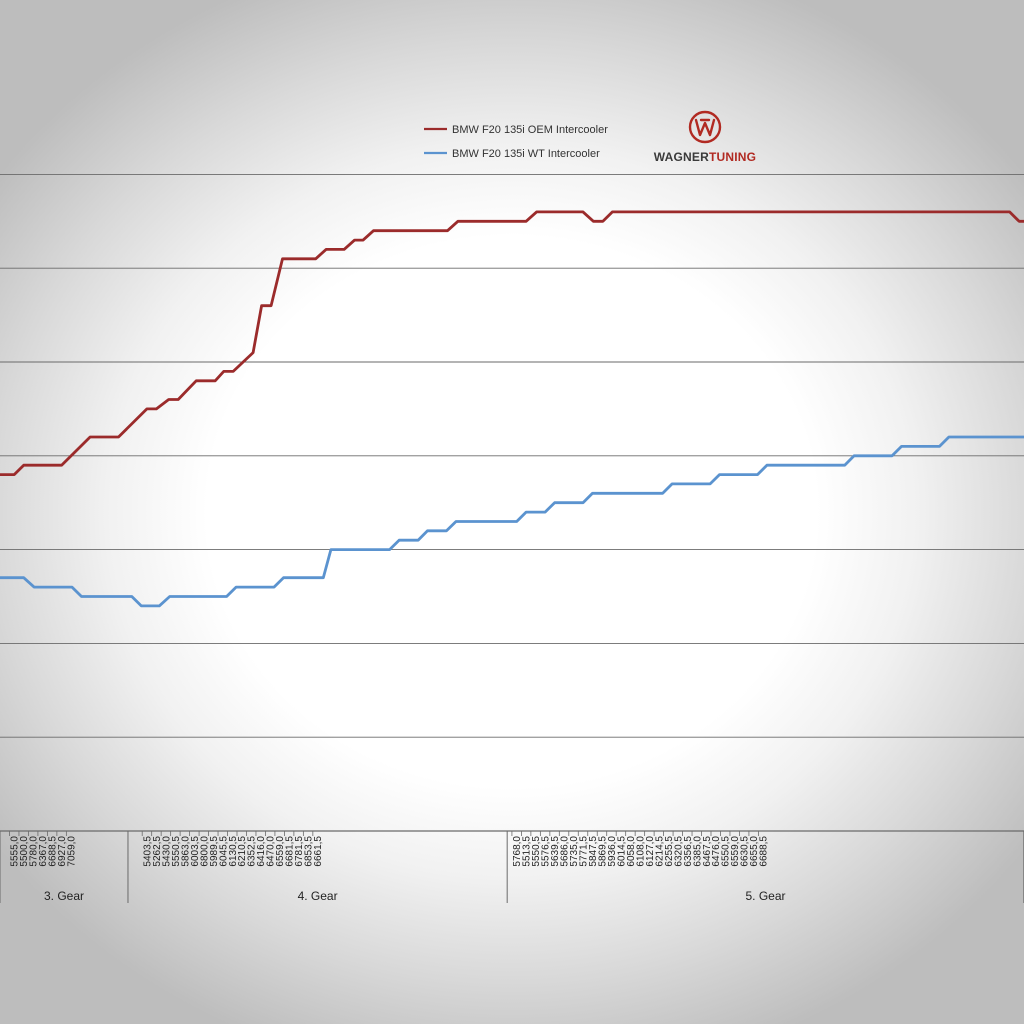 This screenshot has height=1024, width=1024. I want to click on x-tick-label: 6352,5, so click(252, 851).